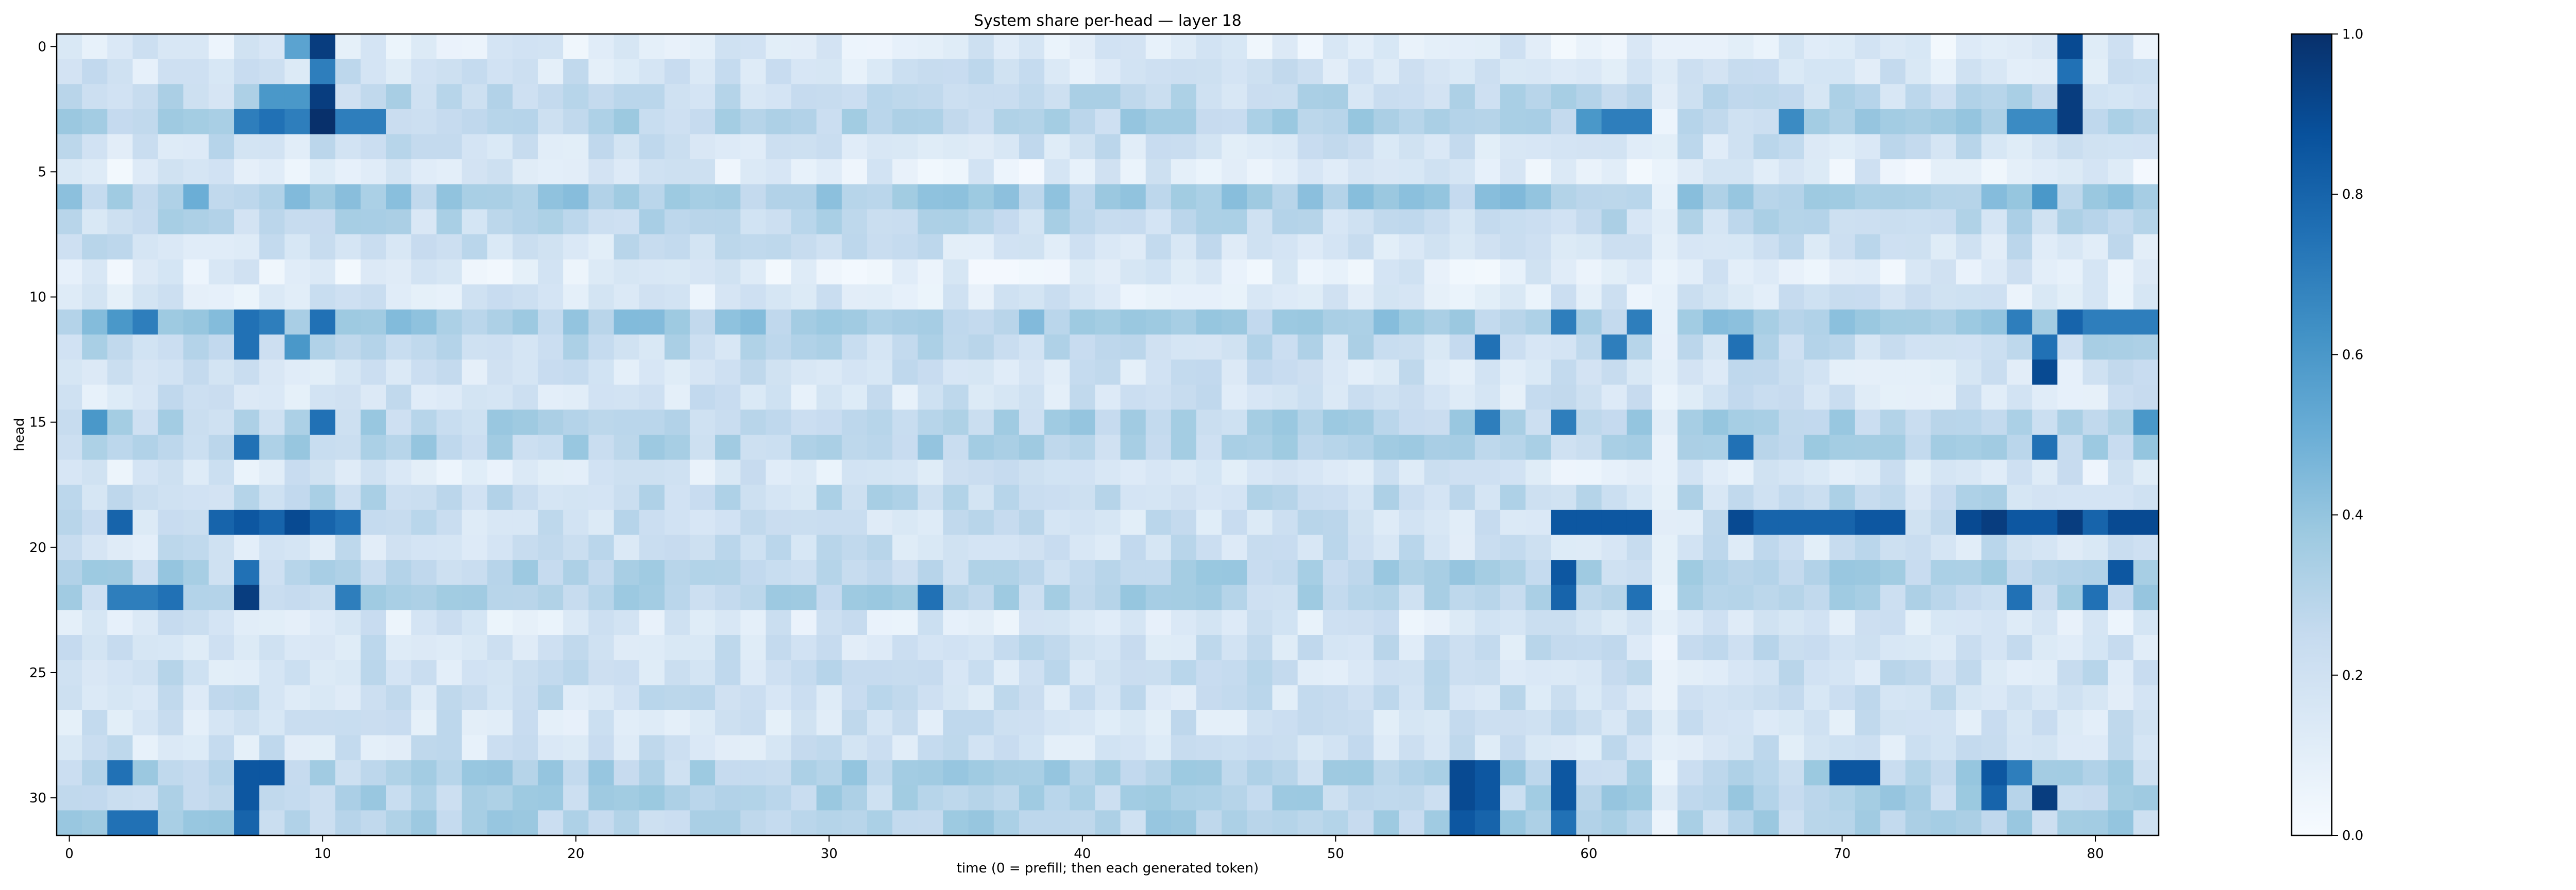  I want to click on x-tick-label: 10, so click(322, 854).